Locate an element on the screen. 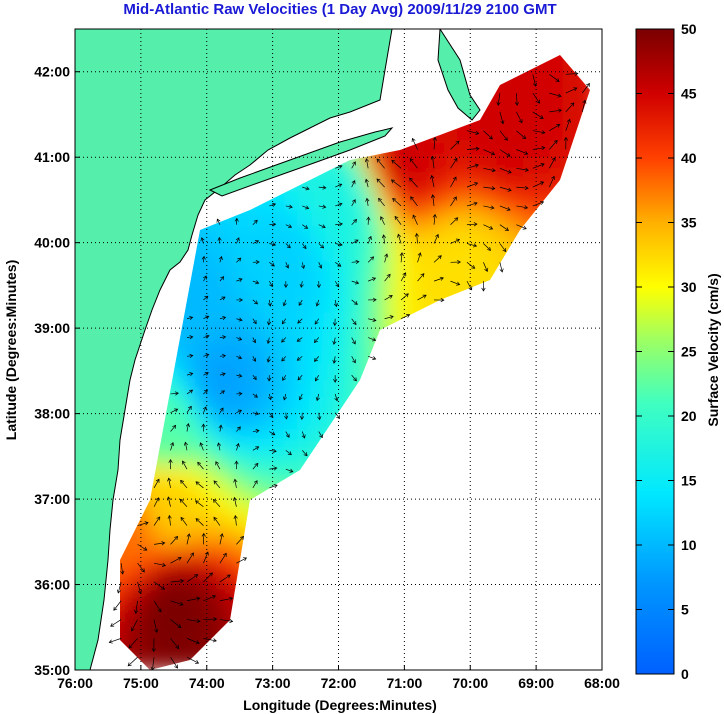  colorbar-tick-label: 35 is located at coordinates (689, 223).